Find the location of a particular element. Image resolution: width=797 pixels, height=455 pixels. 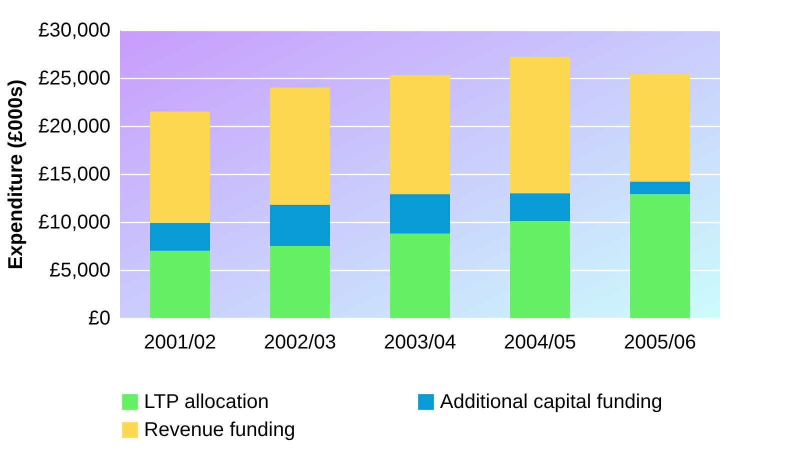

x-tick-label: 2005/06 is located at coordinates (660, 343).